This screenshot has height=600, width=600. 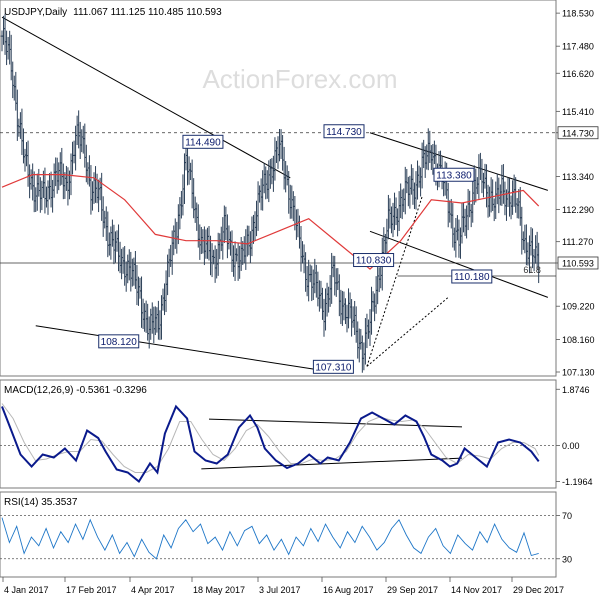 I want to click on moving-average-line, so click(x=270, y=222).